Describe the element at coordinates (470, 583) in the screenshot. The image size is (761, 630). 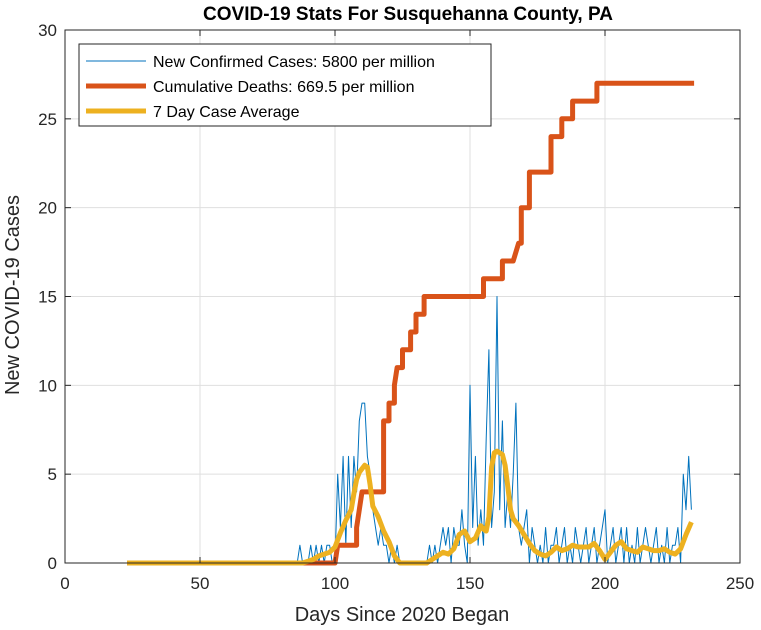
I see `x-tick-label: 150` at that location.